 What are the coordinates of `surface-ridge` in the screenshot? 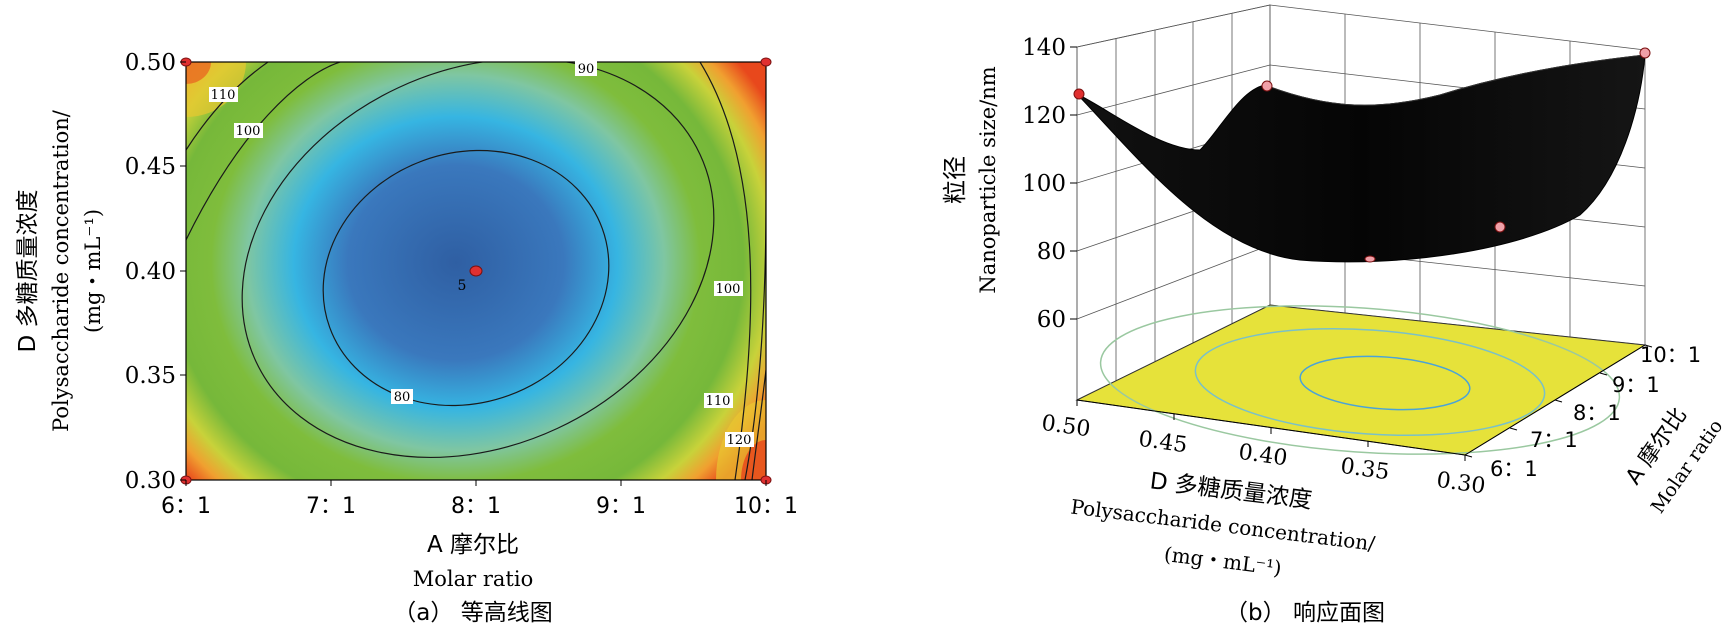 It's located at (1455, 80).